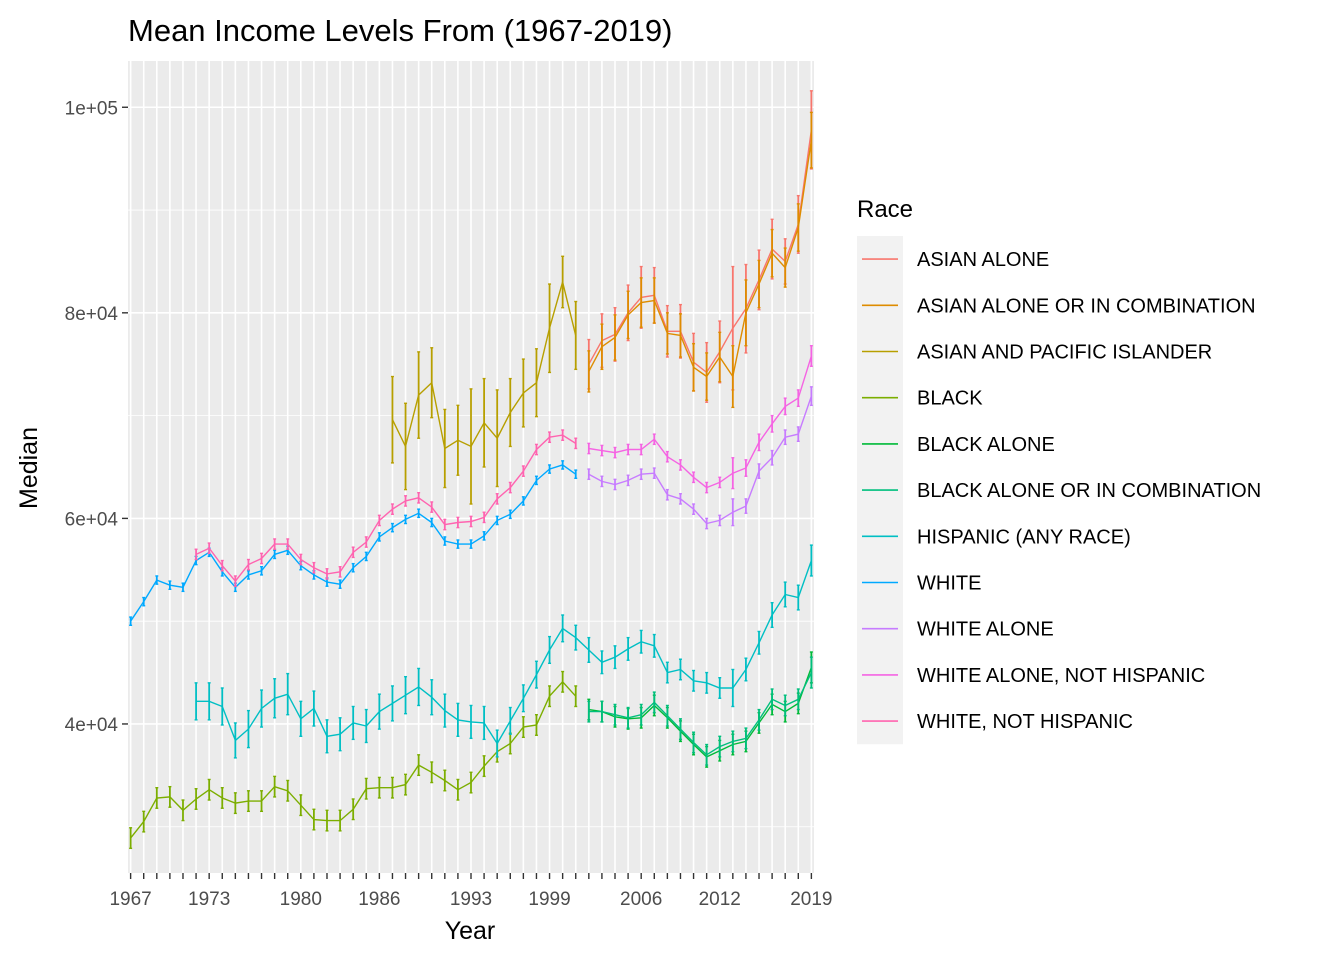 This screenshot has width=1344, height=960. I want to click on legend-label: WHITE ALONE, so click(985, 630).